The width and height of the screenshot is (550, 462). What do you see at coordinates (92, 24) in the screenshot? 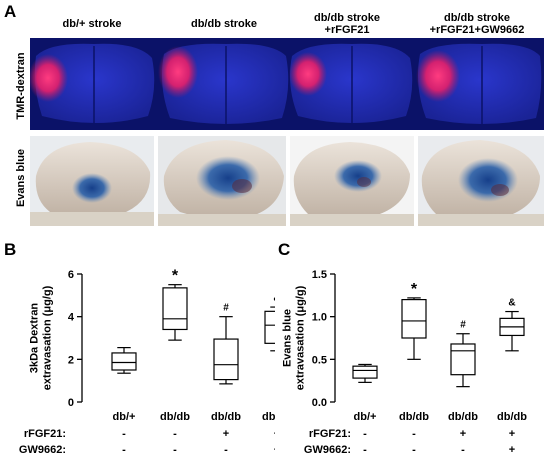
I see `column-title-1: db/+ stroke` at bounding box center [92, 24].